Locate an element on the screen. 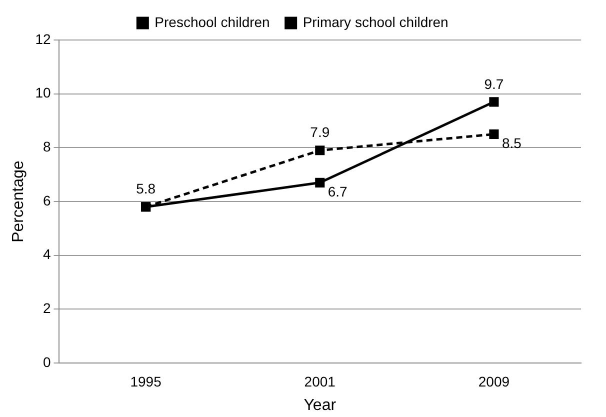 The height and width of the screenshot is (417, 606). y-tick-label: 8 is located at coordinates (46, 146).